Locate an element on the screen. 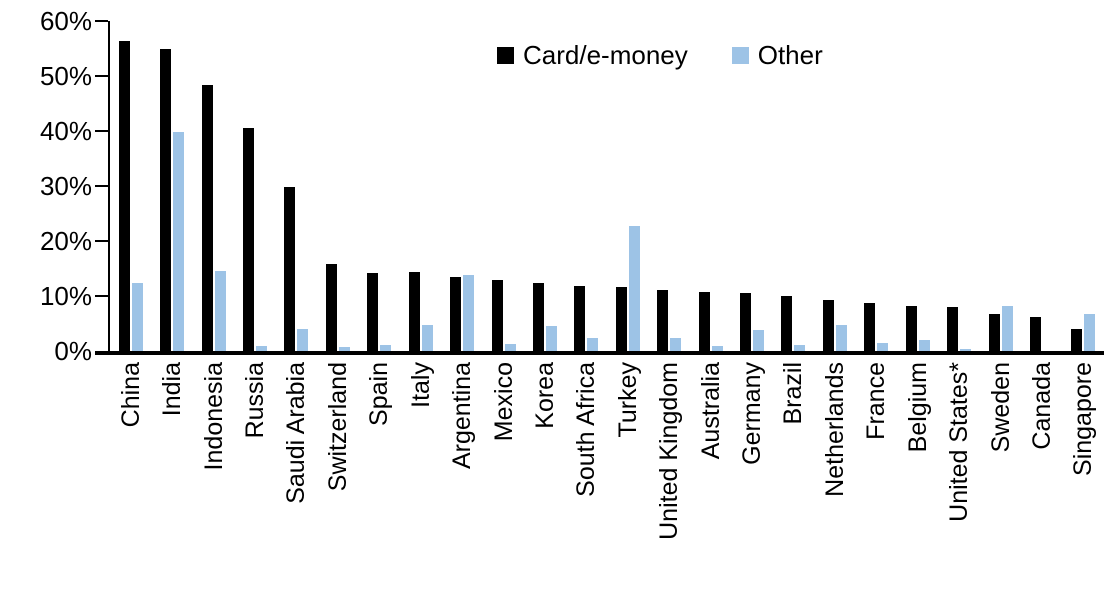  x-axis-label: Australia is located at coordinates (710, 411).